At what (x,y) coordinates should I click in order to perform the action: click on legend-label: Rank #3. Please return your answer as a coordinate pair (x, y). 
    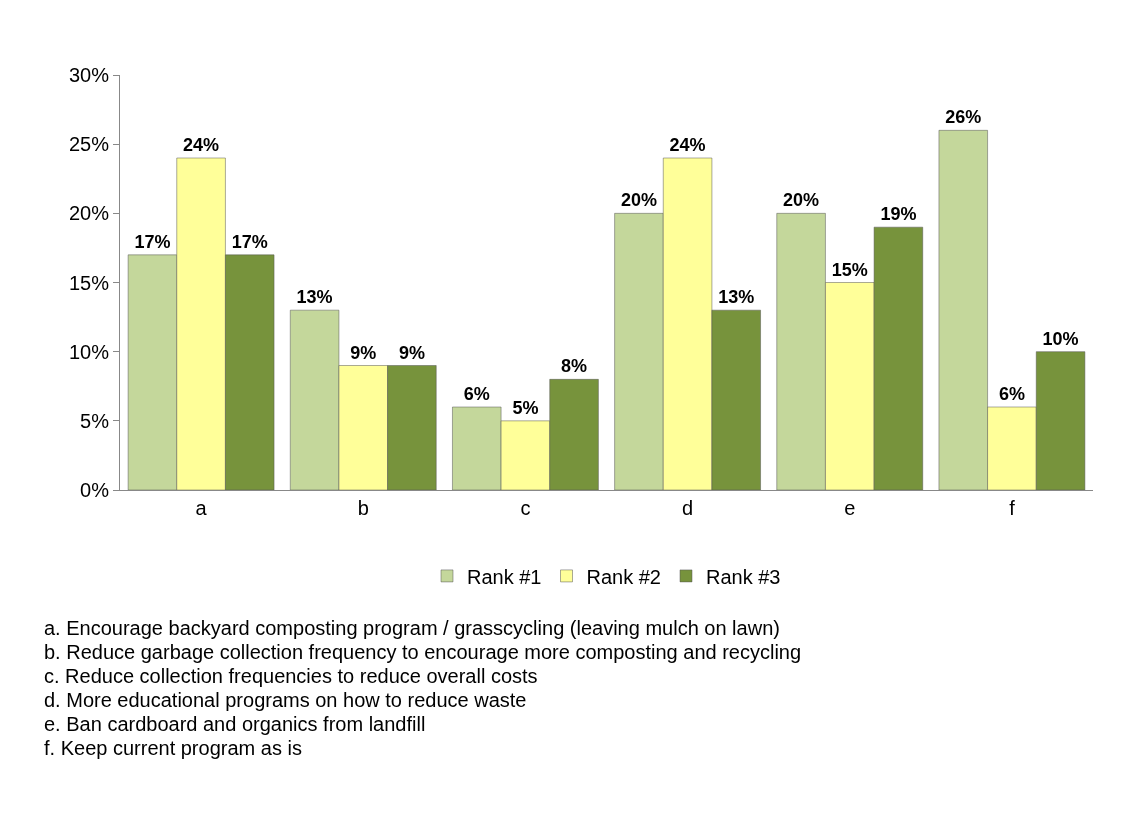
    Looking at the image, I should click on (743, 576).